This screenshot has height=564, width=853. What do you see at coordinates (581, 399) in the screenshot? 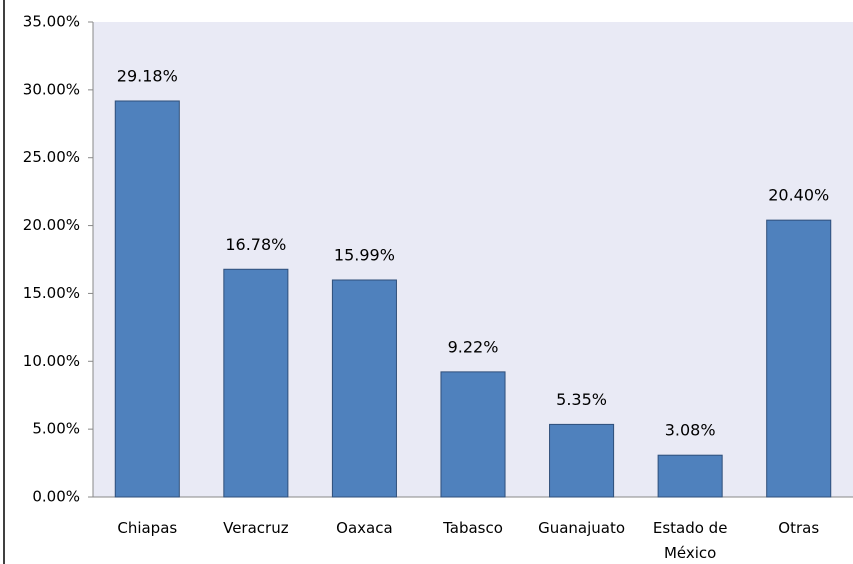
I see `data-label: 5.35%` at bounding box center [581, 399].